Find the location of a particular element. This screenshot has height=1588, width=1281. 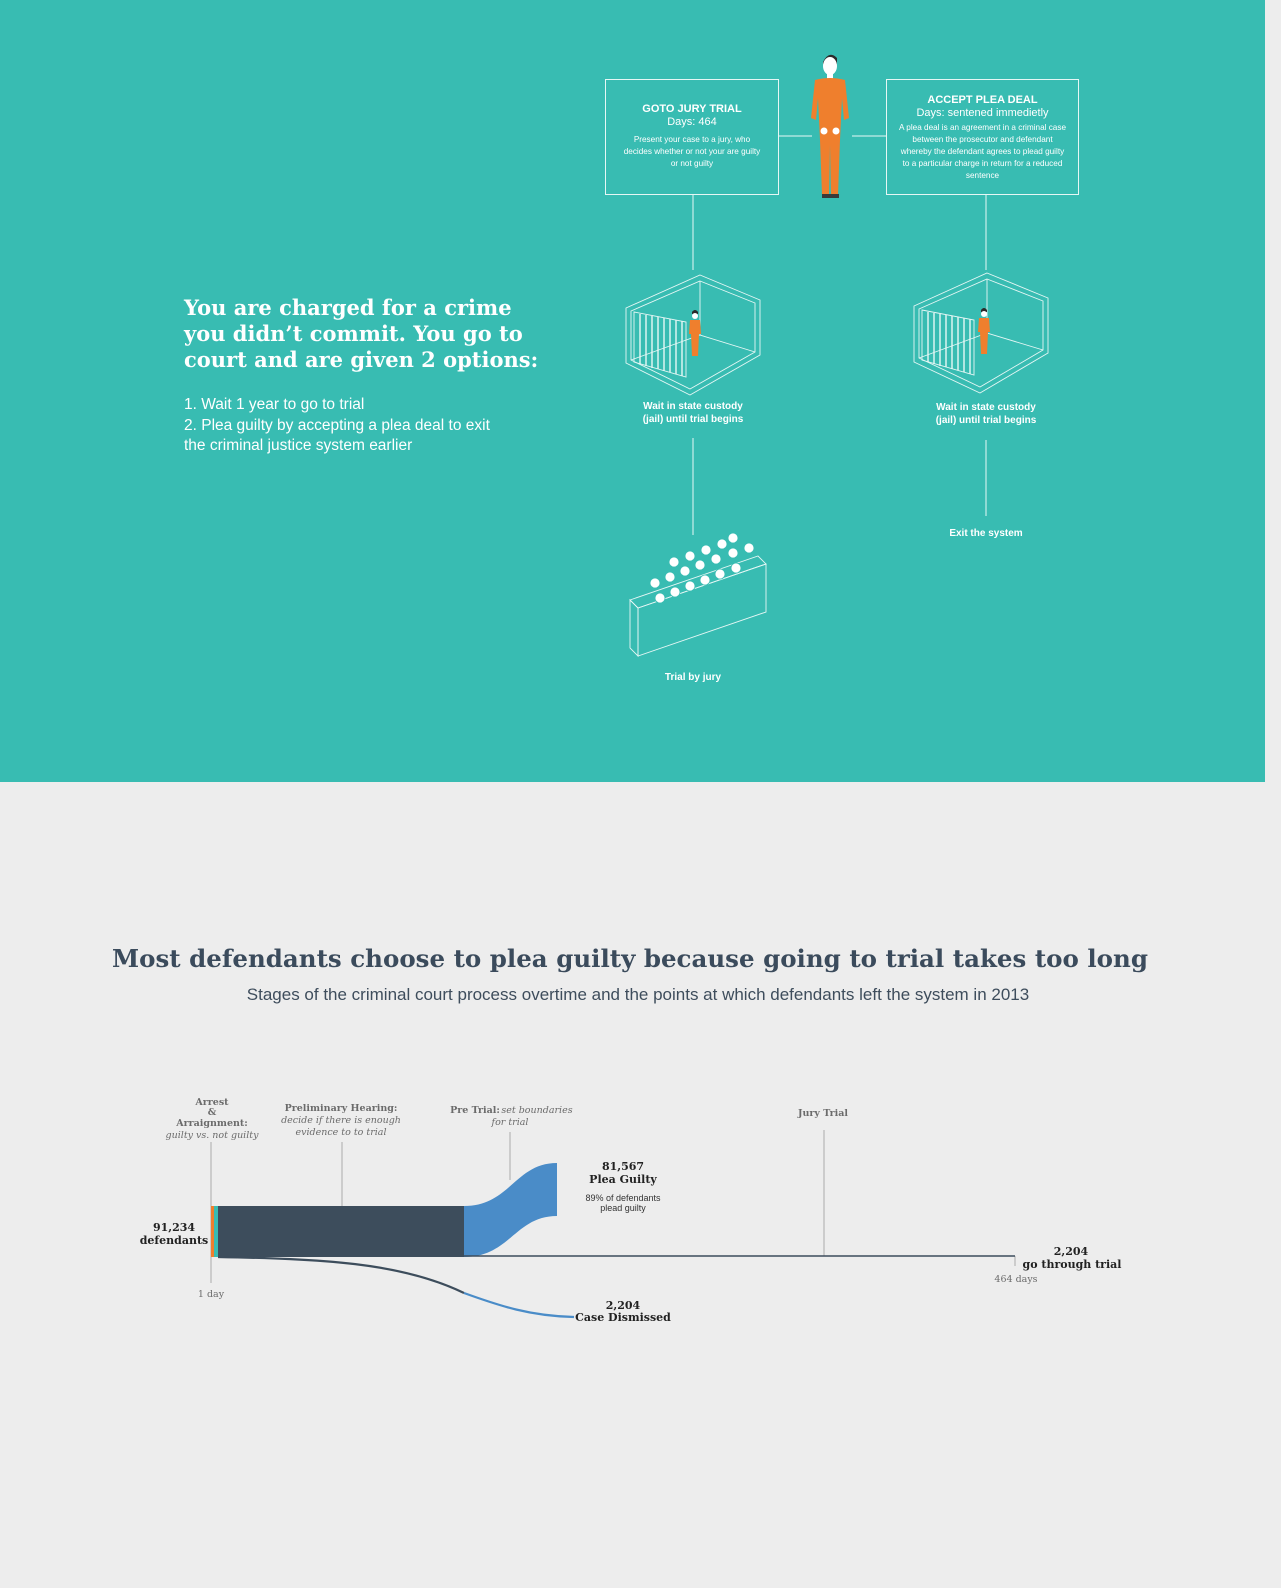

jury-box-icon is located at coordinates (698, 595).